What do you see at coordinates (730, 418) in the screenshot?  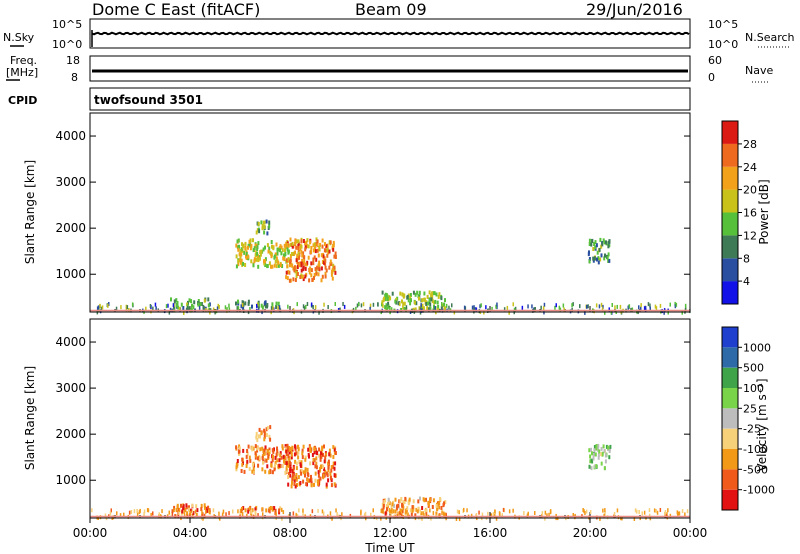 I see `colorbar-frame` at bounding box center [730, 418].